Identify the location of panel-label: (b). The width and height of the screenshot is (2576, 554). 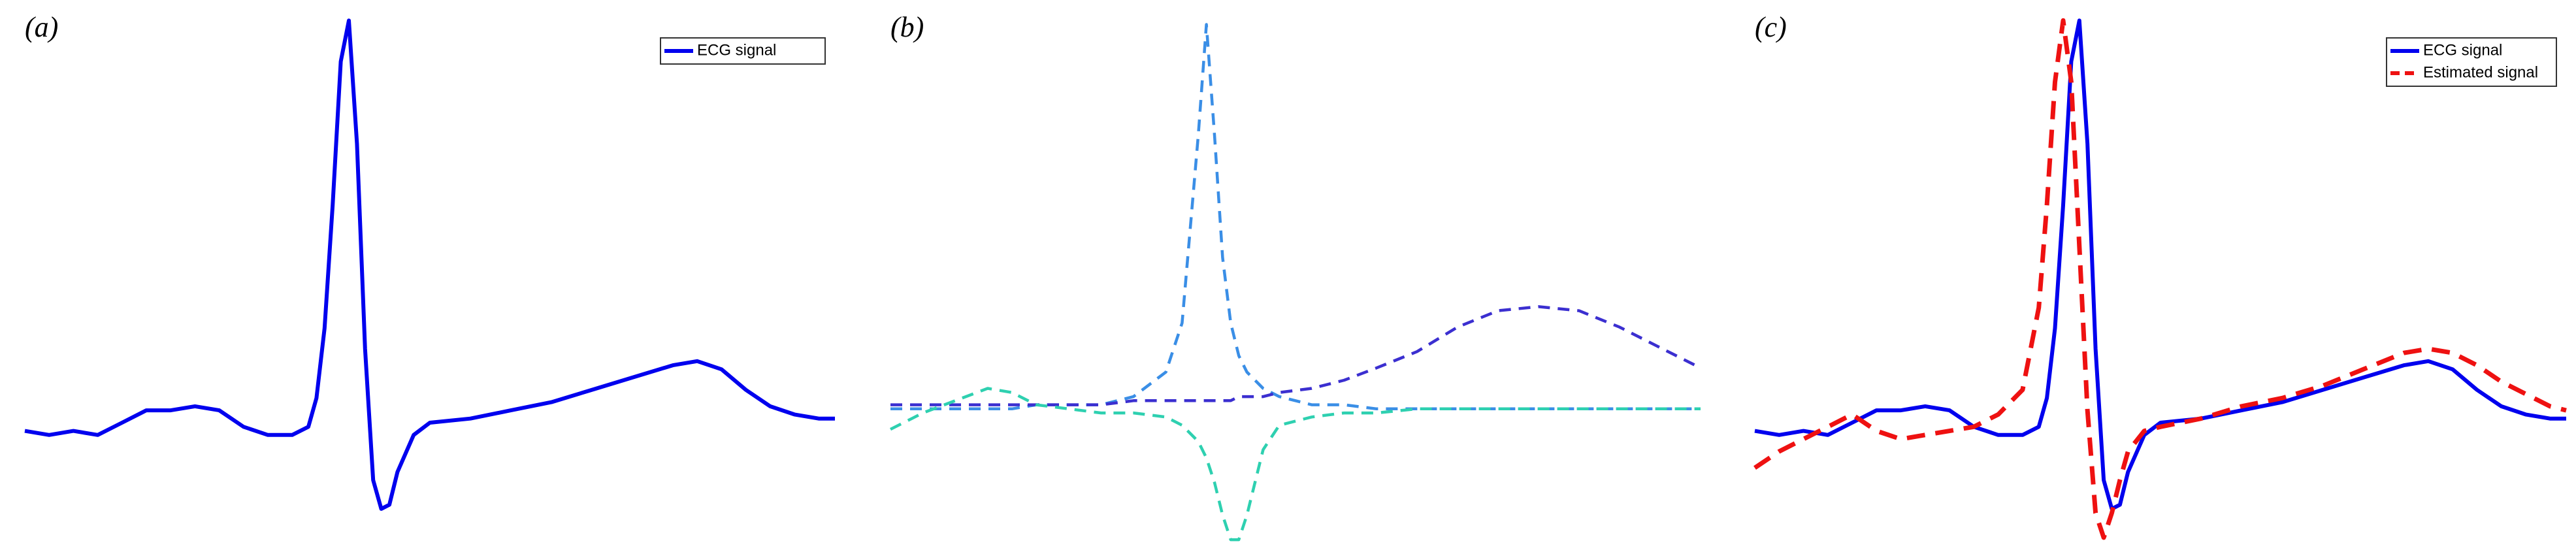
(907, 27).